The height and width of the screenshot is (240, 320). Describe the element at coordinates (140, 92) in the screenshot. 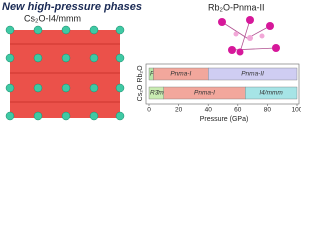

I see `row-label: Cs₂O` at that location.